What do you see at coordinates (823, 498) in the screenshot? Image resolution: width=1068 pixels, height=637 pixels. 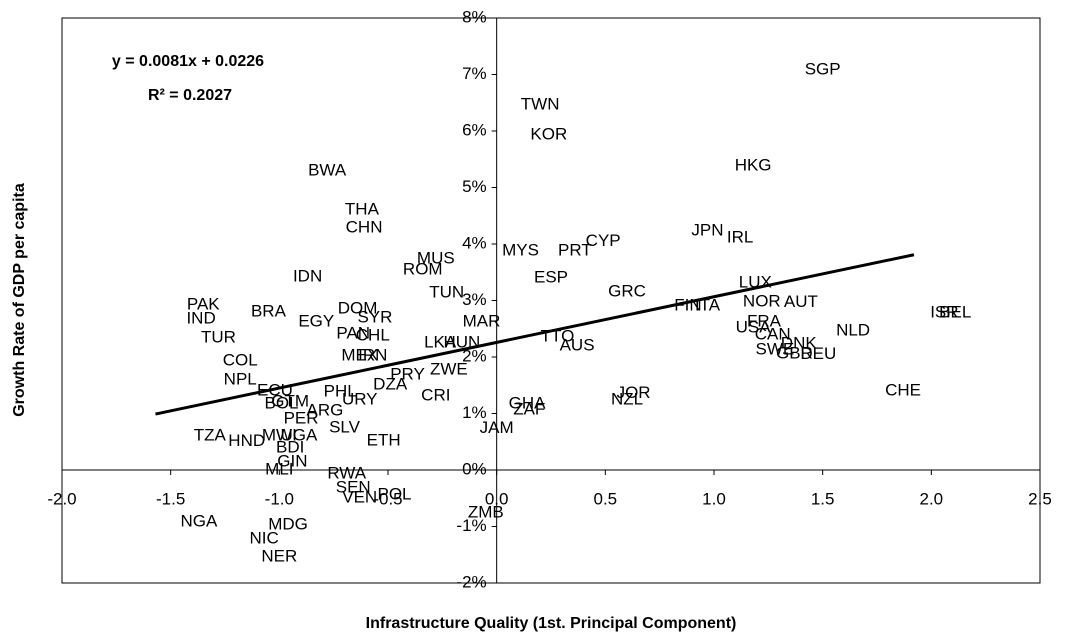 I see `x-tick-label: 1.5` at bounding box center [823, 498].